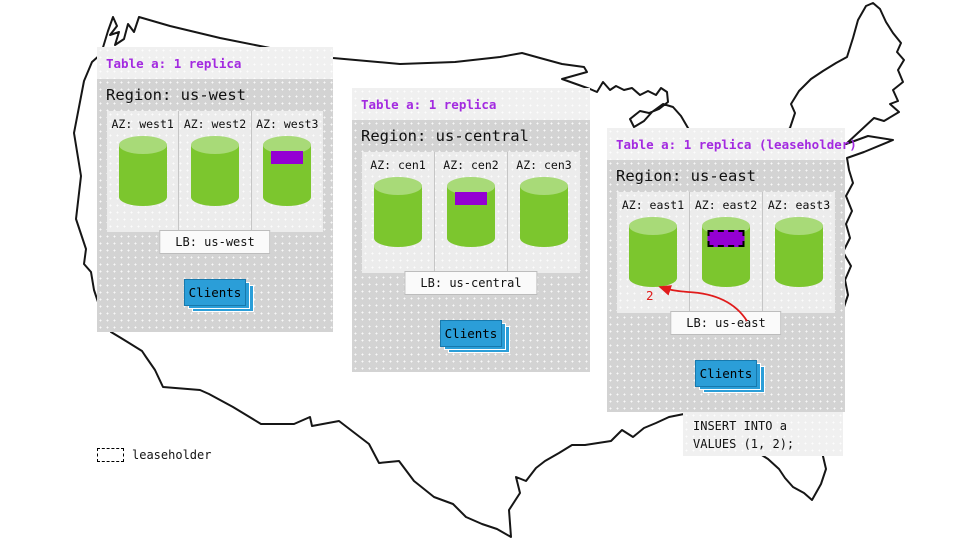 This screenshot has height=540, width=960. What do you see at coordinates (653, 205) in the screenshot?
I see `az-label: AZ: east1` at bounding box center [653, 205].